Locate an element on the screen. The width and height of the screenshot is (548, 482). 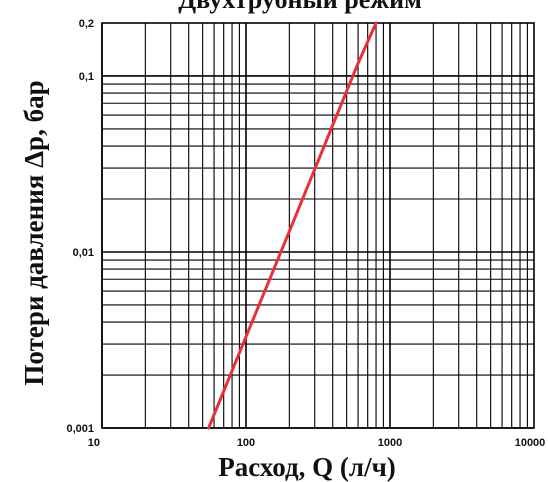
y-axis-label: Потери давления Δp, бар is located at coordinates (34, 232).